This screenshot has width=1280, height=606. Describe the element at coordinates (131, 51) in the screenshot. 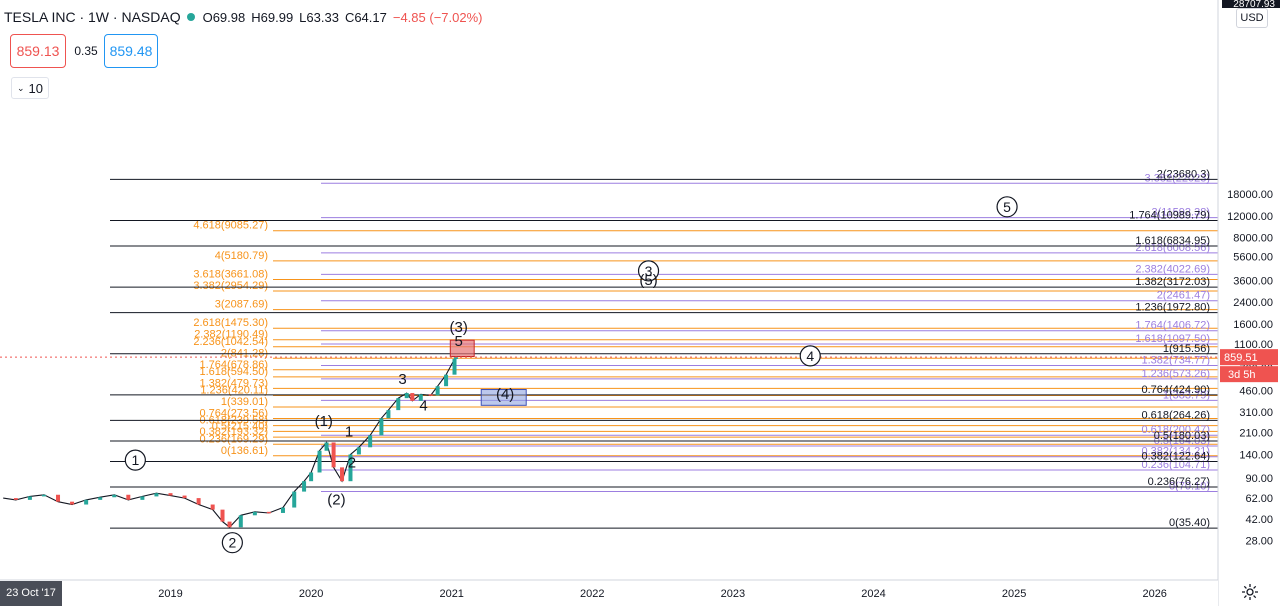

I see `buy-button: 859.48` at that location.